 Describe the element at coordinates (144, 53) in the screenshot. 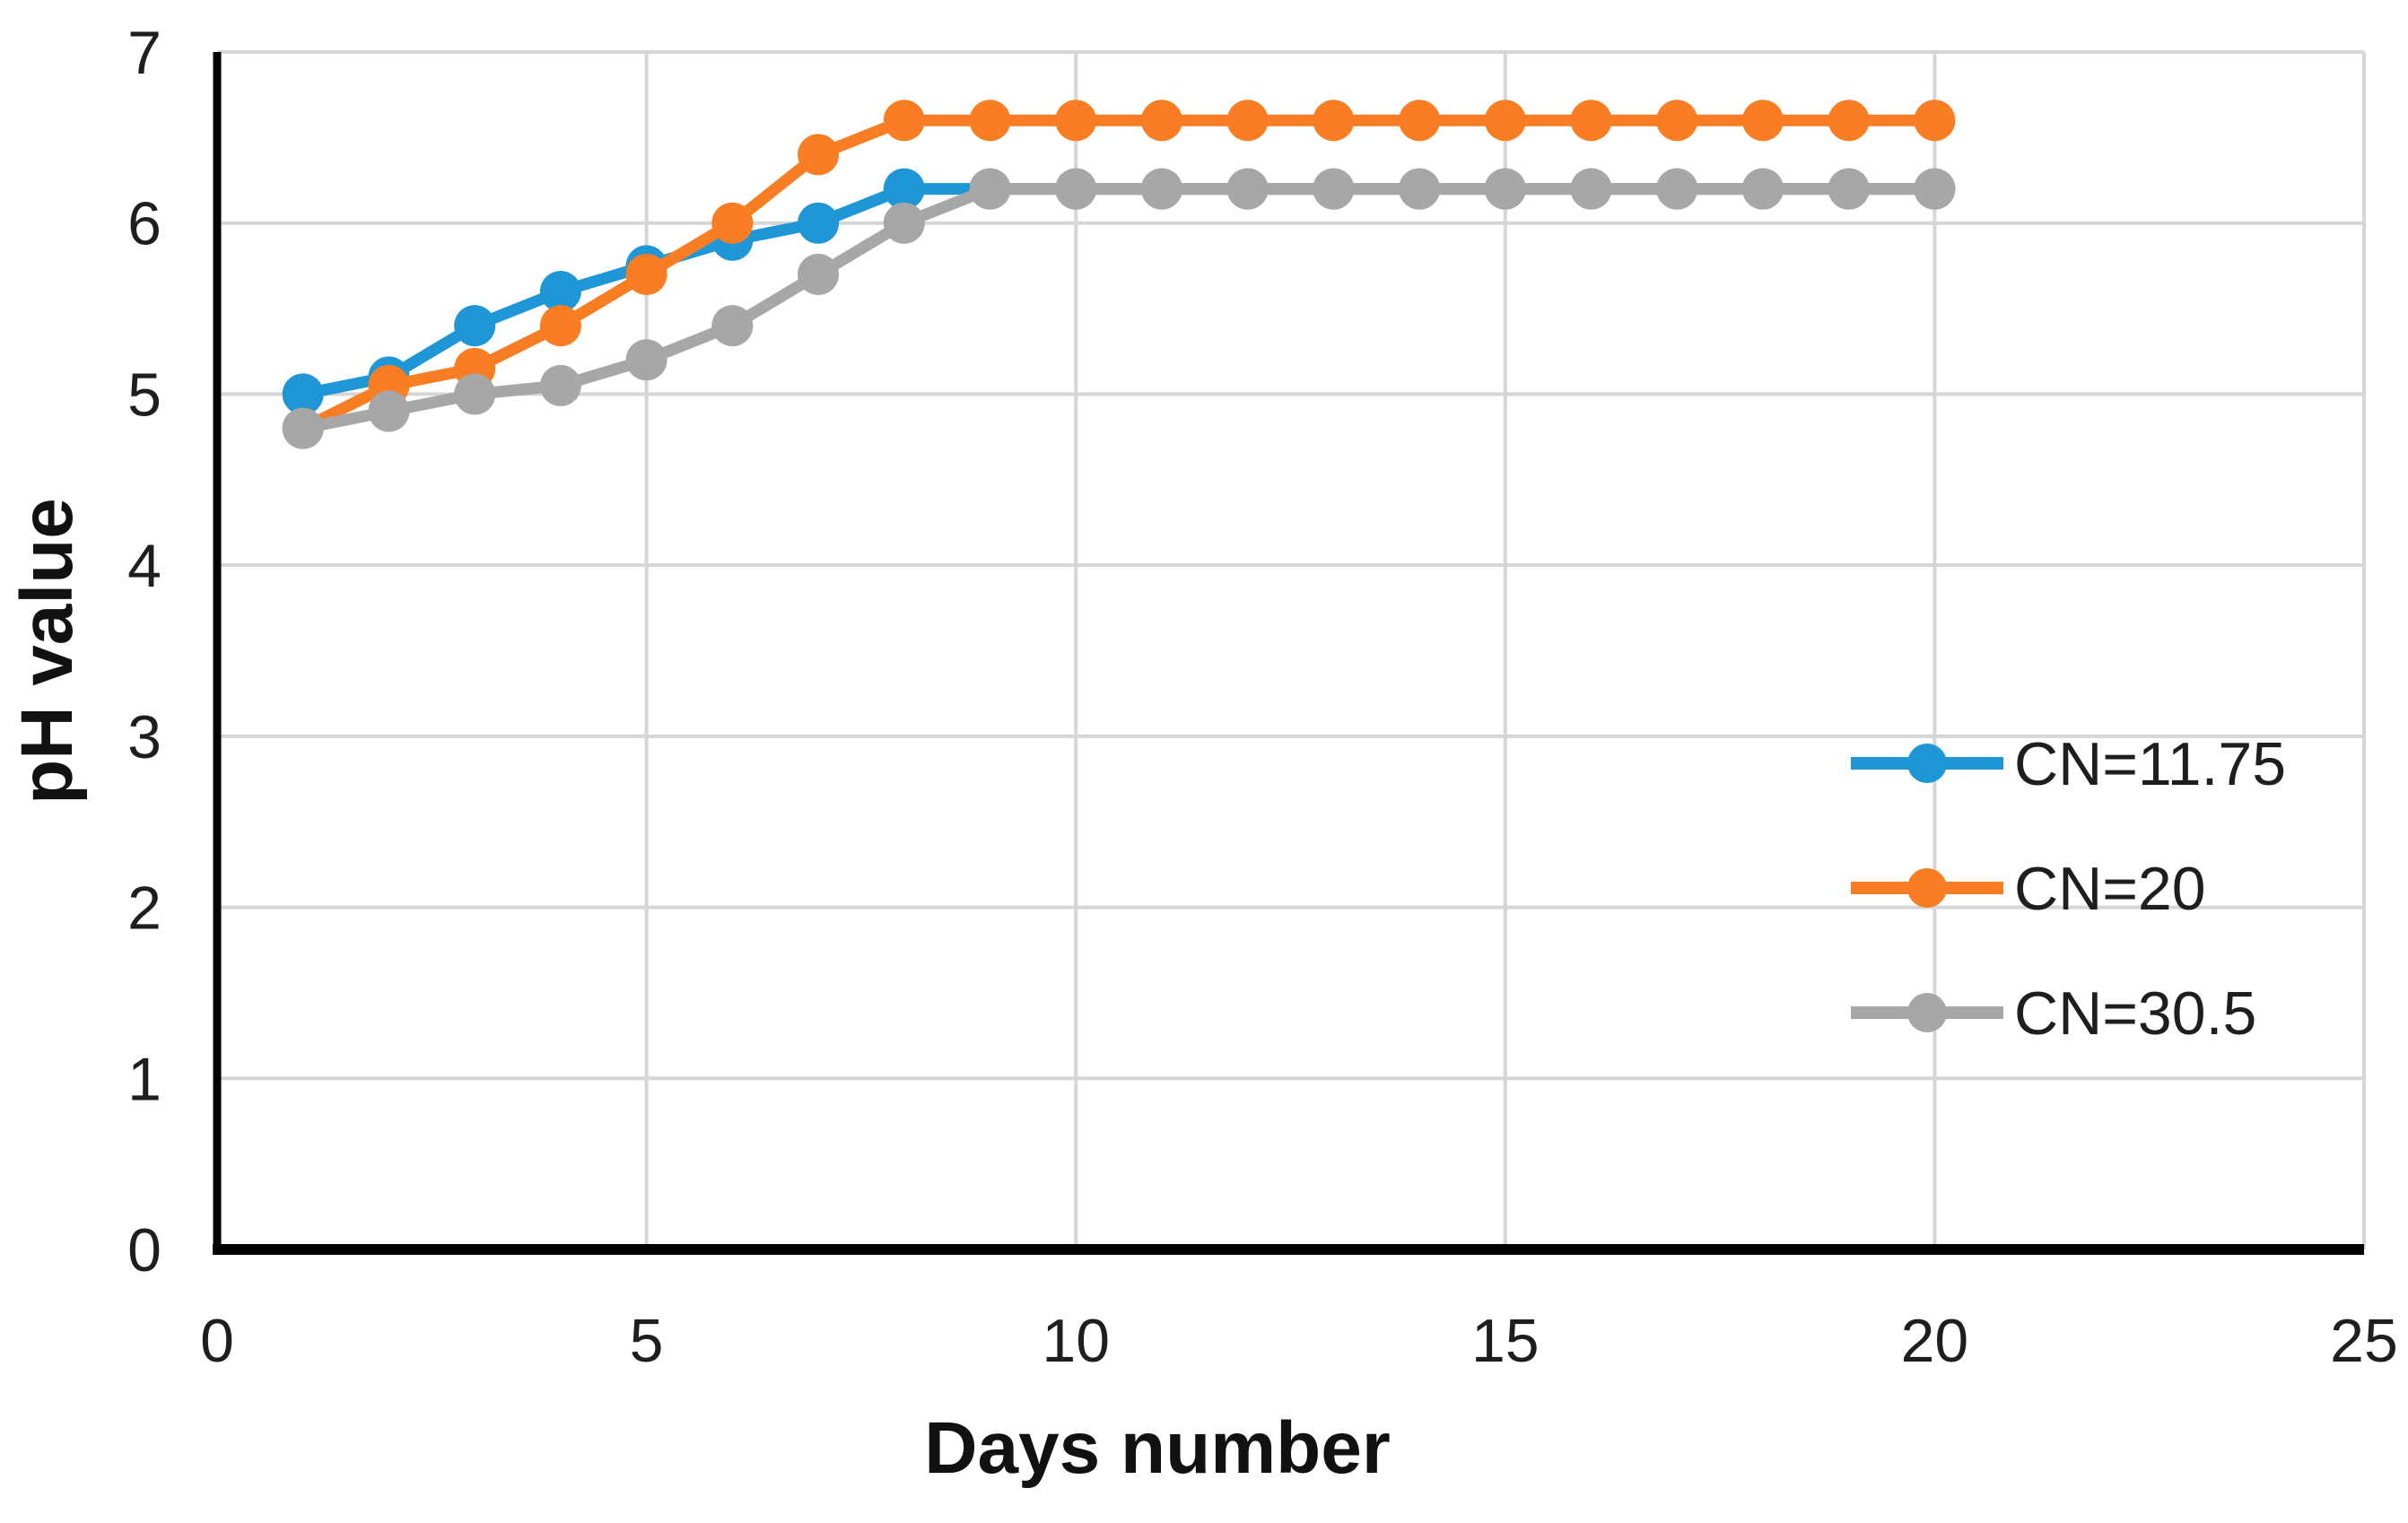

I see `y-tick-label: 7` at that location.